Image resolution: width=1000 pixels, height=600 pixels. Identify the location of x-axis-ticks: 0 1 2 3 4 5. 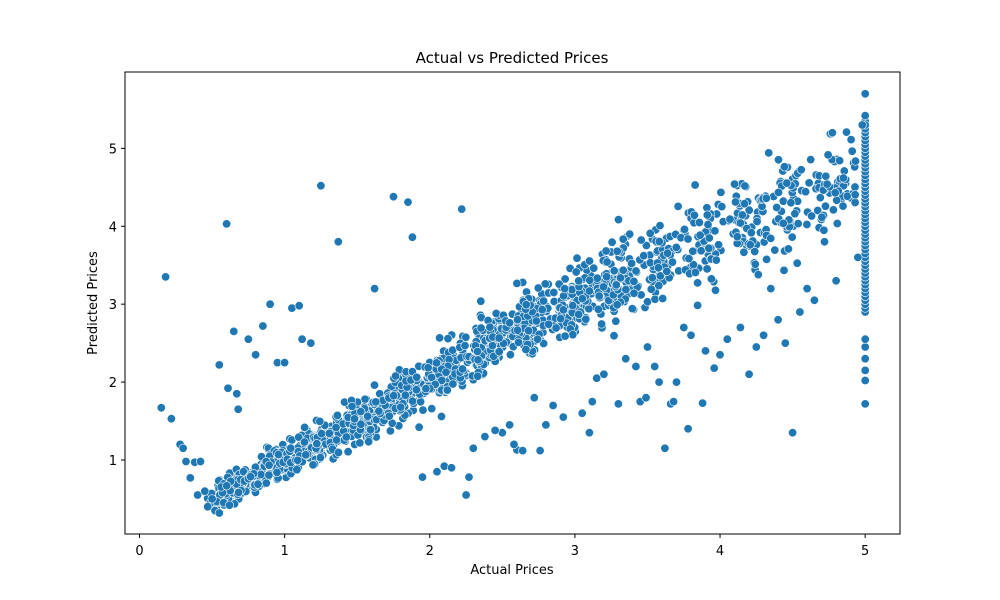
(502, 546).